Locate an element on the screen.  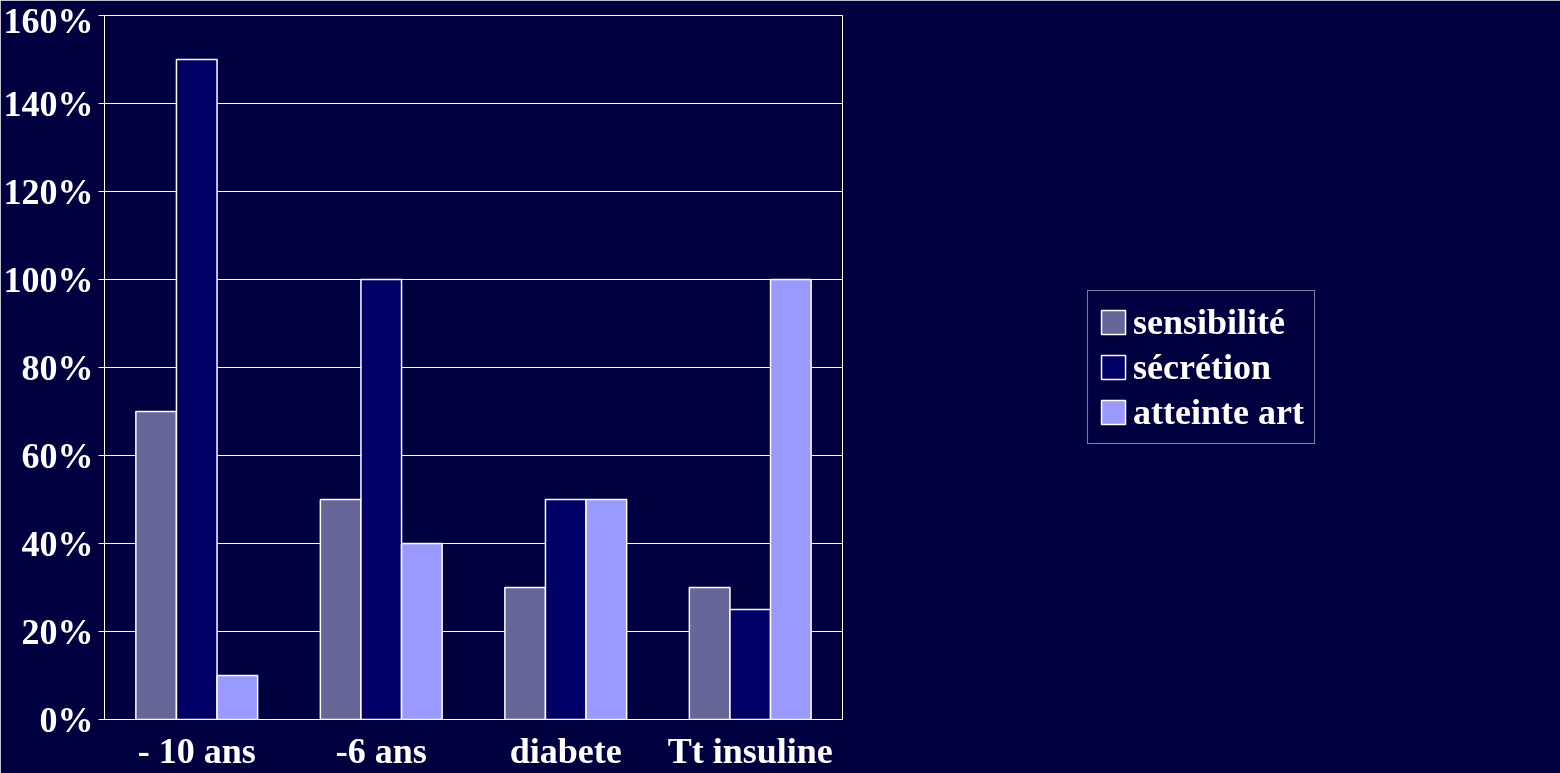
y-tick-label: 20% is located at coordinates (57, 631).